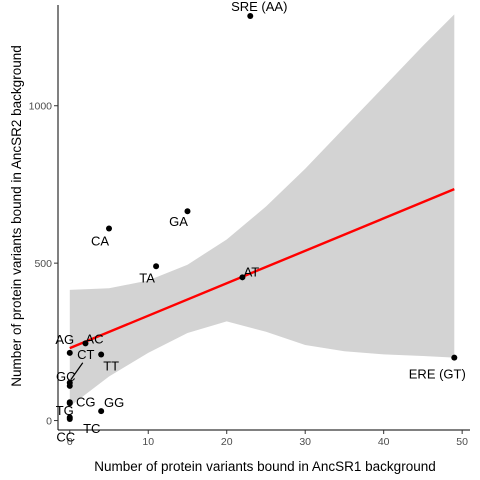 The height and width of the screenshot is (480, 480). Describe the element at coordinates (305, 442) in the screenshot. I see `x-tick-label: 30` at that location.